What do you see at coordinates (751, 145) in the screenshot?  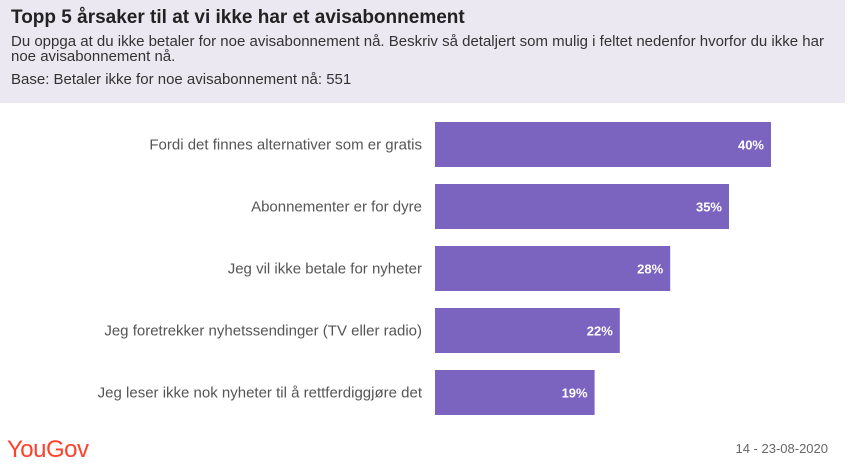 I see `value-label-1: 40%` at bounding box center [751, 145].